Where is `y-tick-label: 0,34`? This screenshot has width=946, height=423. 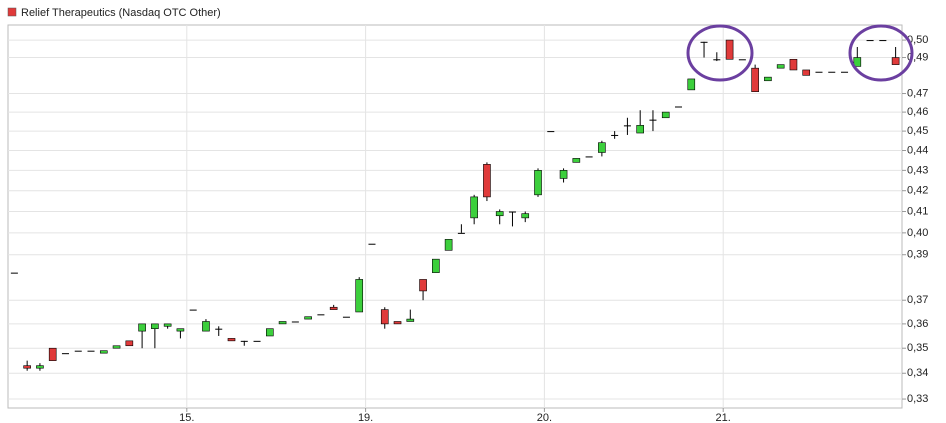
y-tick-label: 0,34 is located at coordinates (917, 373).